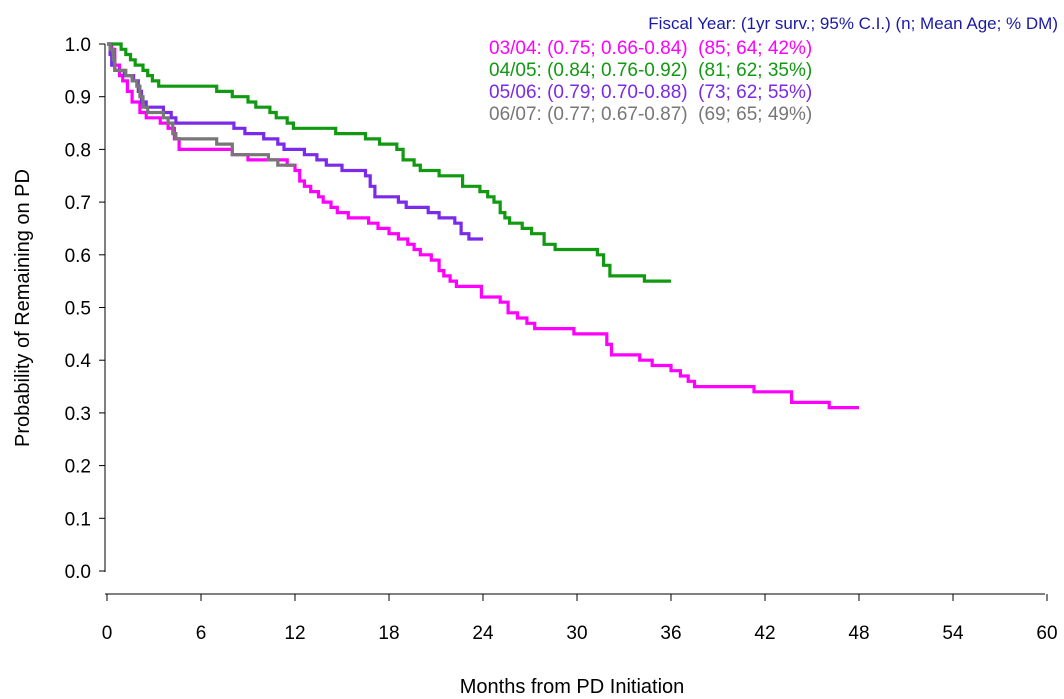  I want to click on y-tick-label: 0.8, so click(78, 150).